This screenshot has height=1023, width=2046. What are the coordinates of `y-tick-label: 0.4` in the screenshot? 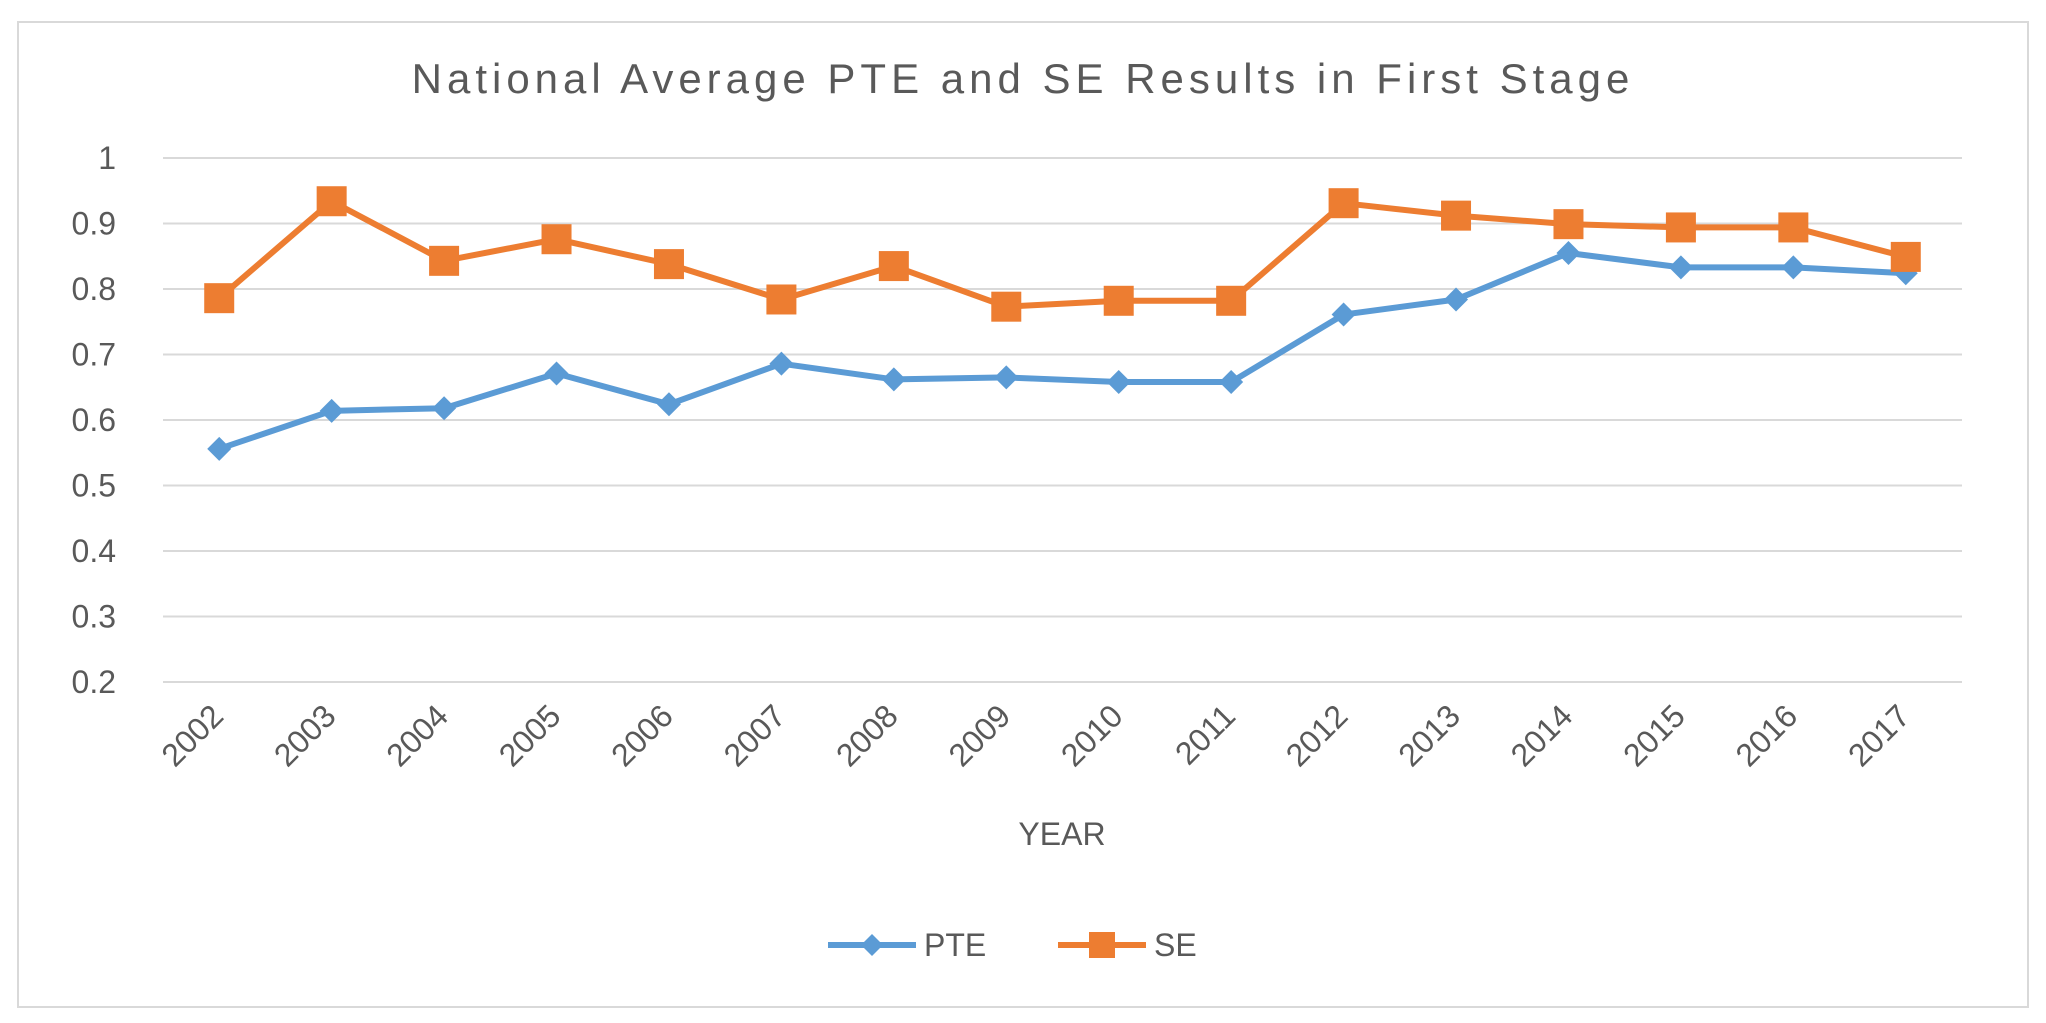 It's located at (94, 551).